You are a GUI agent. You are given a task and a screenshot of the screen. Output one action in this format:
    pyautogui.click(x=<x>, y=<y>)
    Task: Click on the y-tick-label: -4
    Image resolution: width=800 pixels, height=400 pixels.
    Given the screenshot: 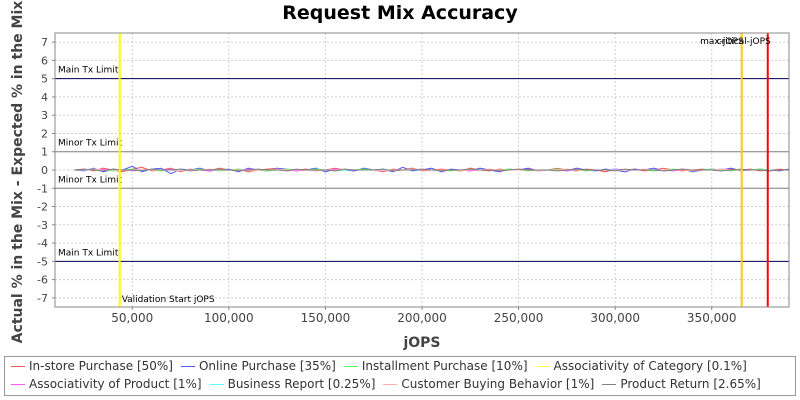 What is the action you would take?
    pyautogui.click(x=42, y=243)
    